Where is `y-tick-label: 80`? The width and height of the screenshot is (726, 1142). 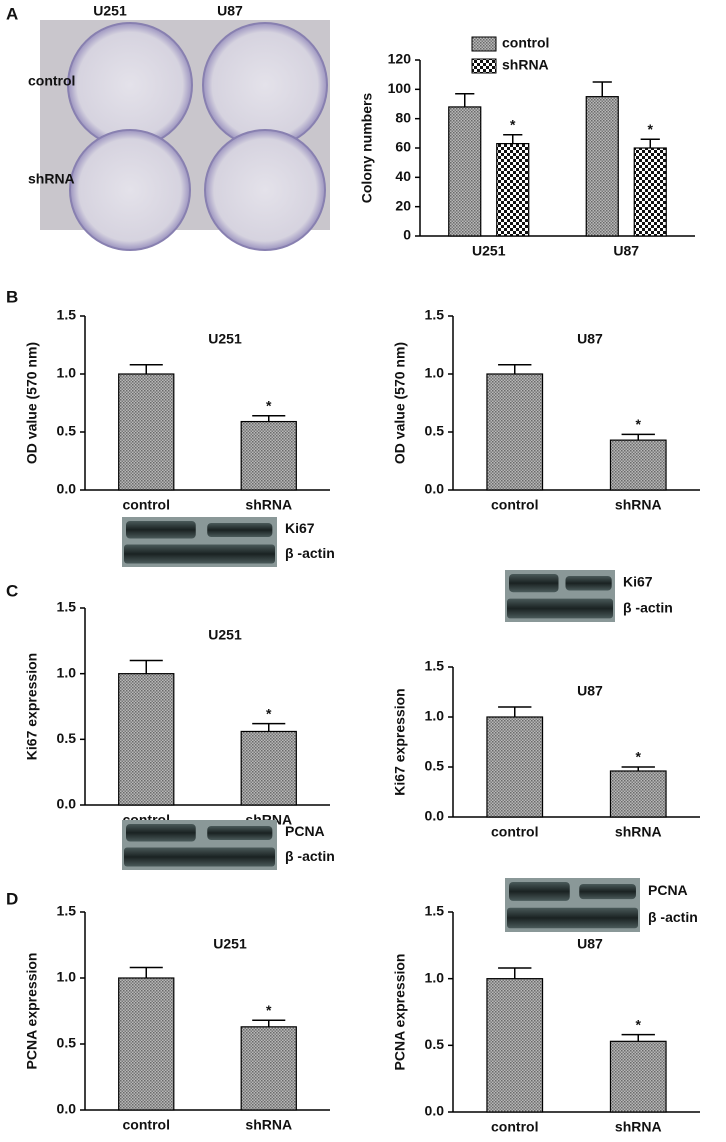 y-tick-label: 80 is located at coordinates (403, 117).